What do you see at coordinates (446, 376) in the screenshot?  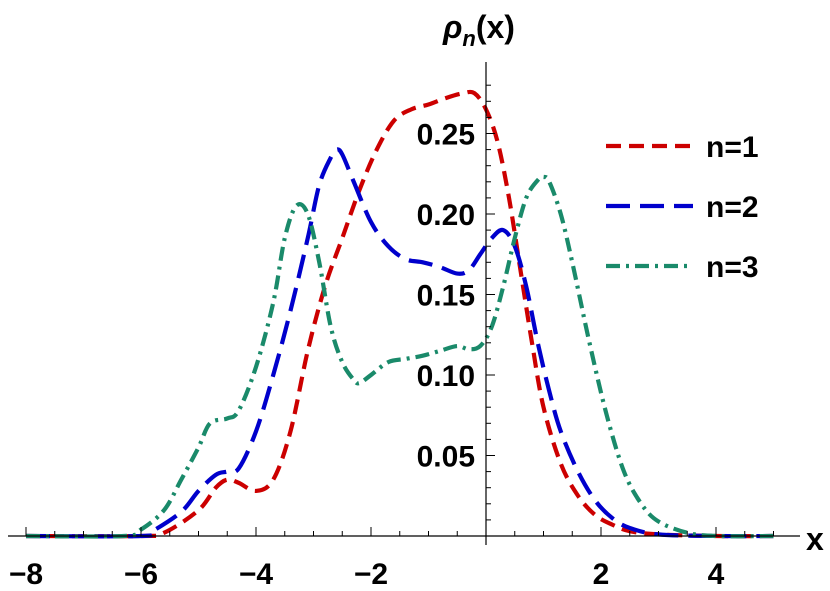 I see `y-tick-label: 0.10` at bounding box center [446, 376].